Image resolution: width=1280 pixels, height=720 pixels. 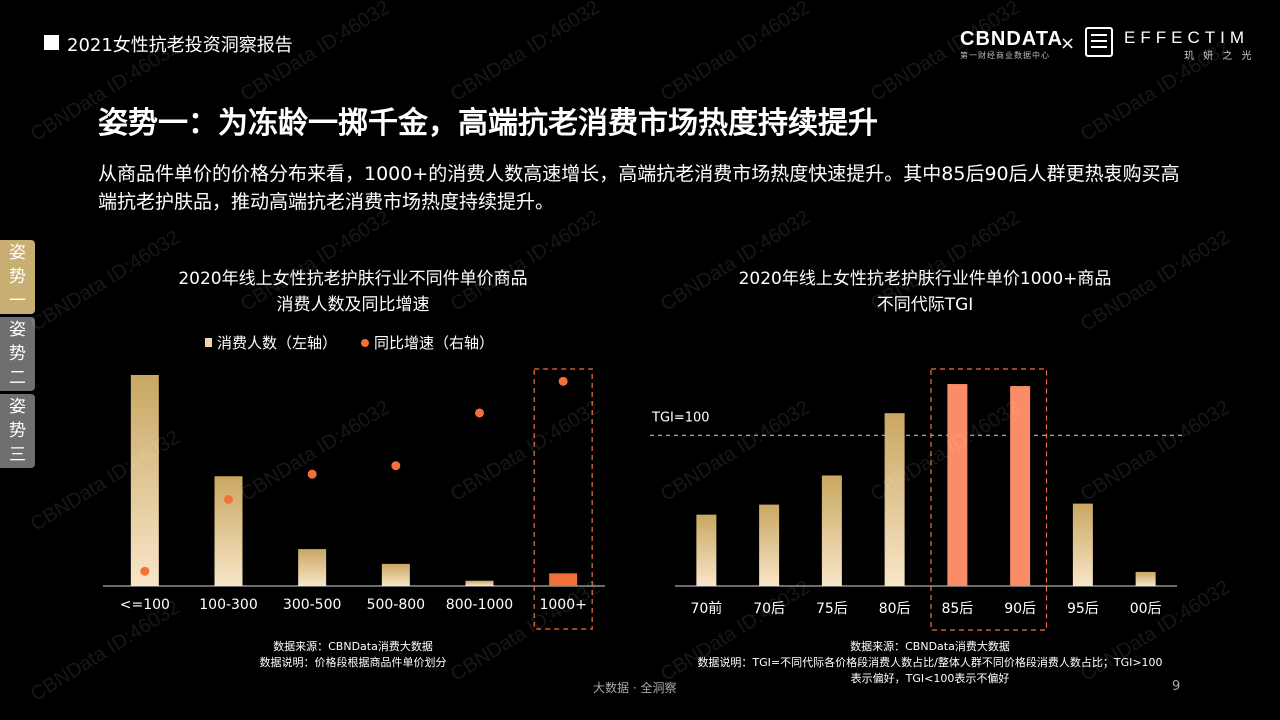 I want to click on page-title: 姿势一：为冻龄一掷千金，高端抗老消费市场热度持续提升, so click(x=488, y=123).